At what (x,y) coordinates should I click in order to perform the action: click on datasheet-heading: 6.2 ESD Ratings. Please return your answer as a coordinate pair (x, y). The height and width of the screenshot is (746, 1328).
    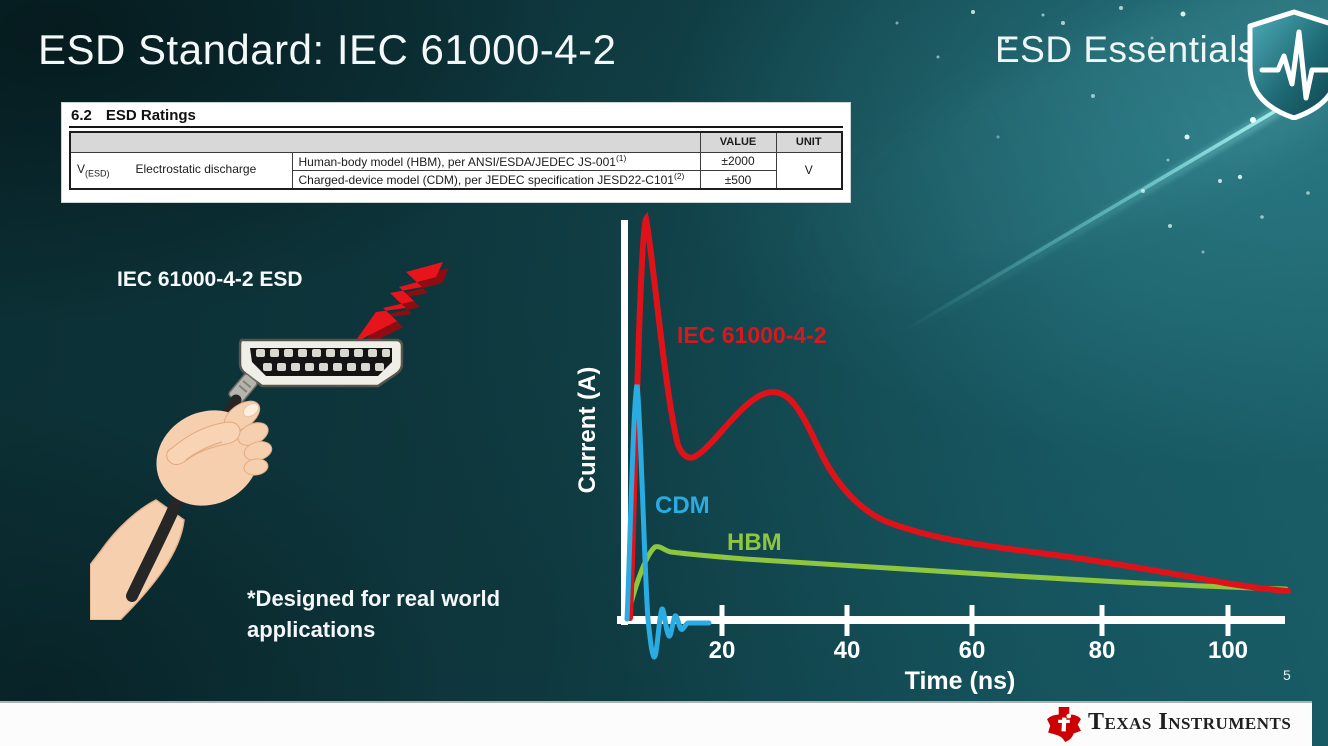
    Looking at the image, I should click on (456, 117).